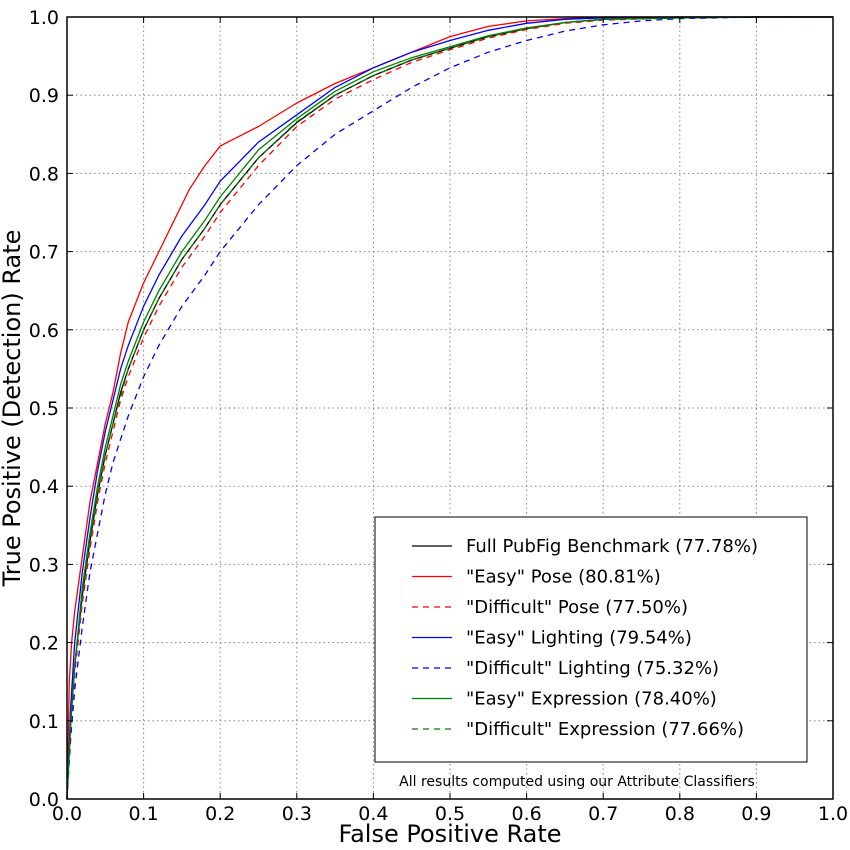 This screenshot has height=850, width=850. What do you see at coordinates (44, 800) in the screenshot?
I see `y-tick-label: 0.0` at bounding box center [44, 800].